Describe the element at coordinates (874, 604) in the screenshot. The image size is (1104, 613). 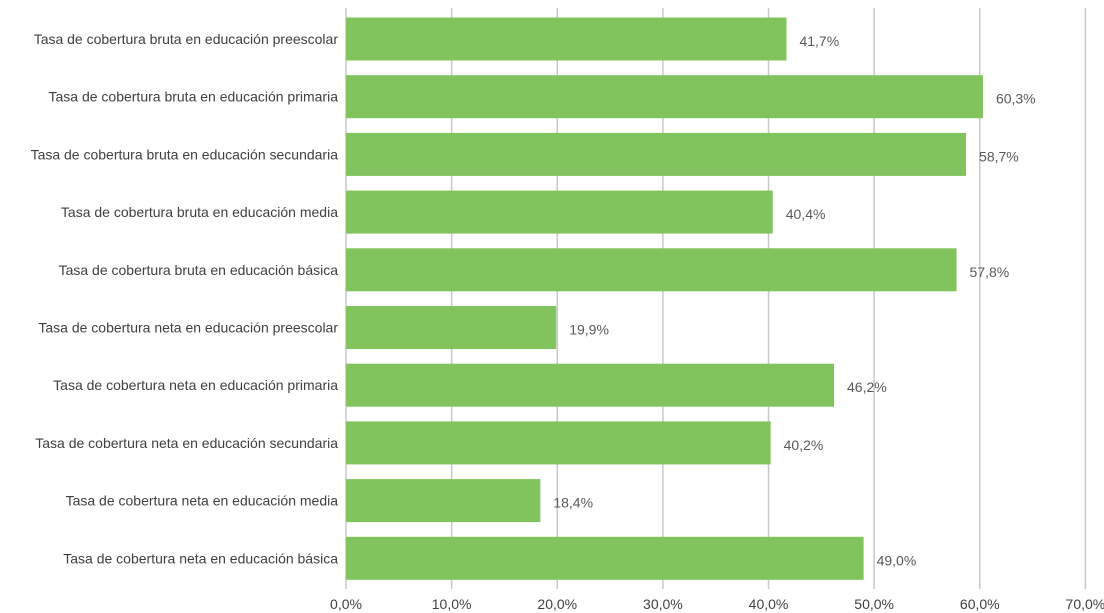
I see `x-axis-tick-label: 50,0%` at that location.